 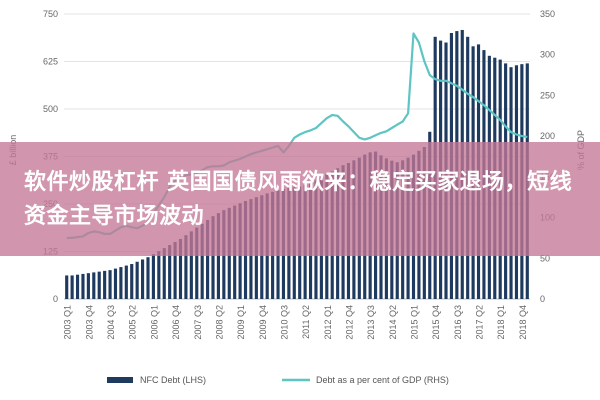 I want to click on x-tick-label: 2004 Q3, so click(x=111, y=322).